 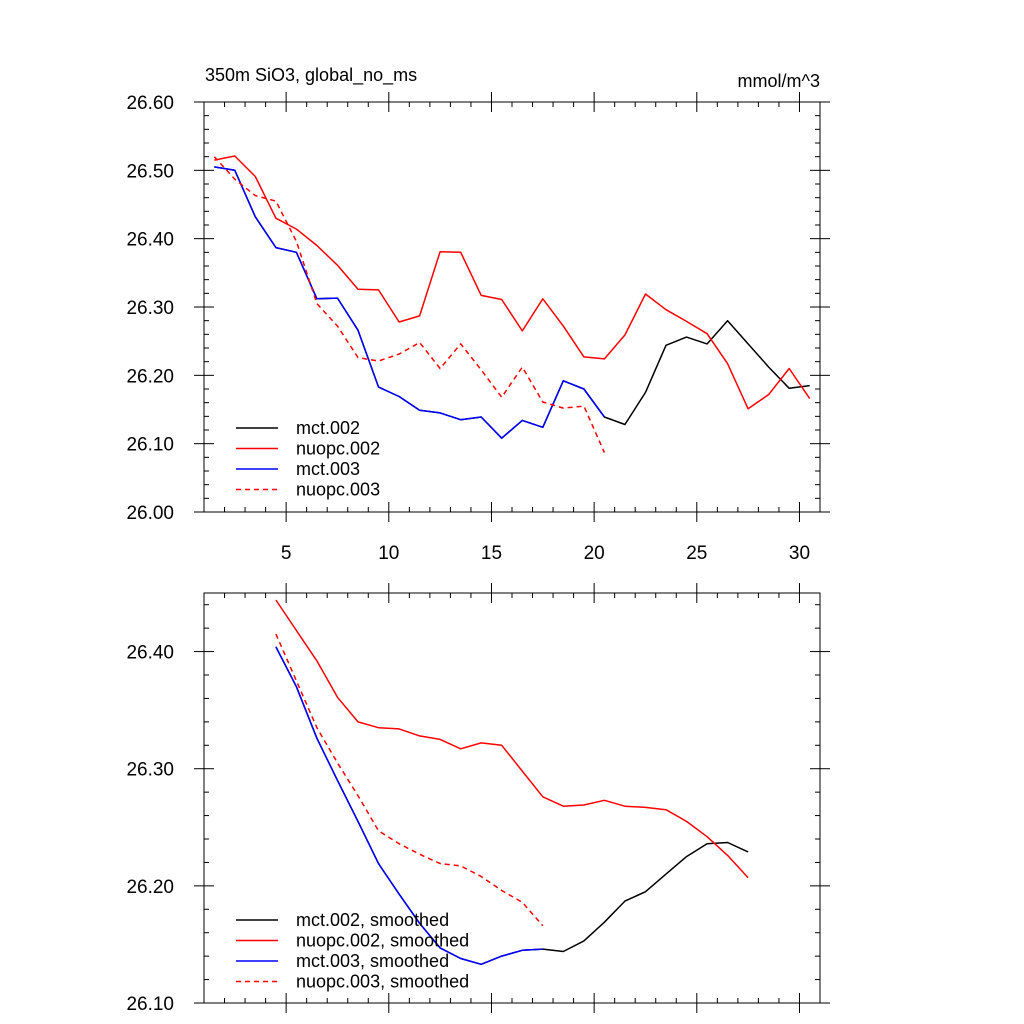 What do you see at coordinates (286, 553) in the screenshot?
I see `x-tick-label: 5` at bounding box center [286, 553].